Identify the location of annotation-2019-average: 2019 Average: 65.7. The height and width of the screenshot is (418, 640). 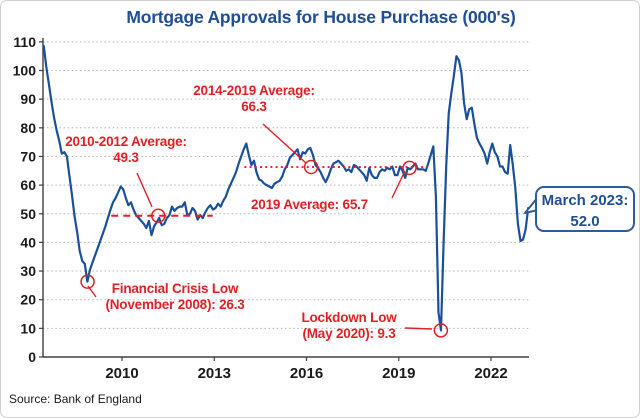
(326, 205).